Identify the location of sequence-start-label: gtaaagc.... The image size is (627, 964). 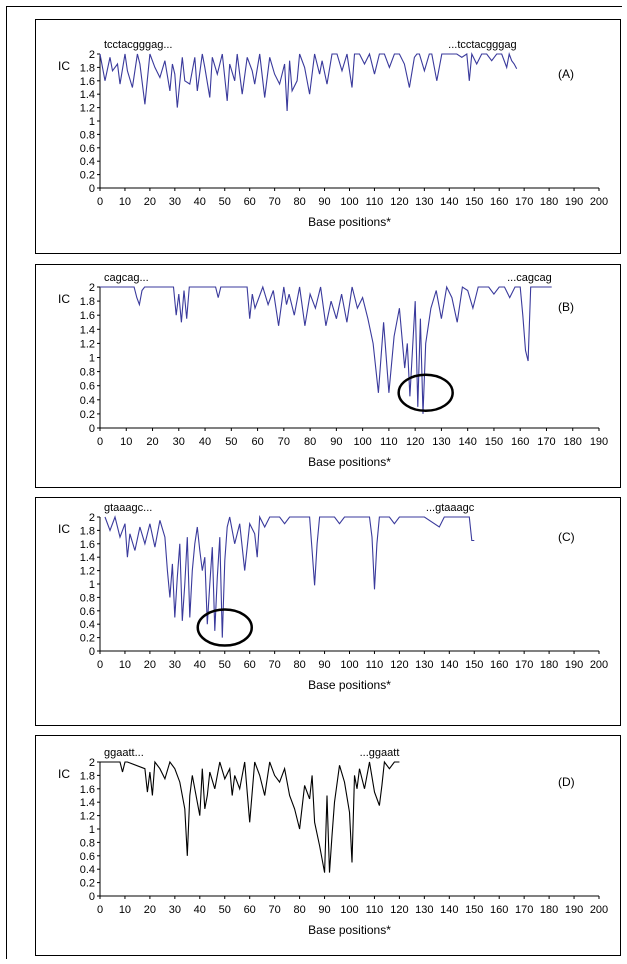
(128, 508).